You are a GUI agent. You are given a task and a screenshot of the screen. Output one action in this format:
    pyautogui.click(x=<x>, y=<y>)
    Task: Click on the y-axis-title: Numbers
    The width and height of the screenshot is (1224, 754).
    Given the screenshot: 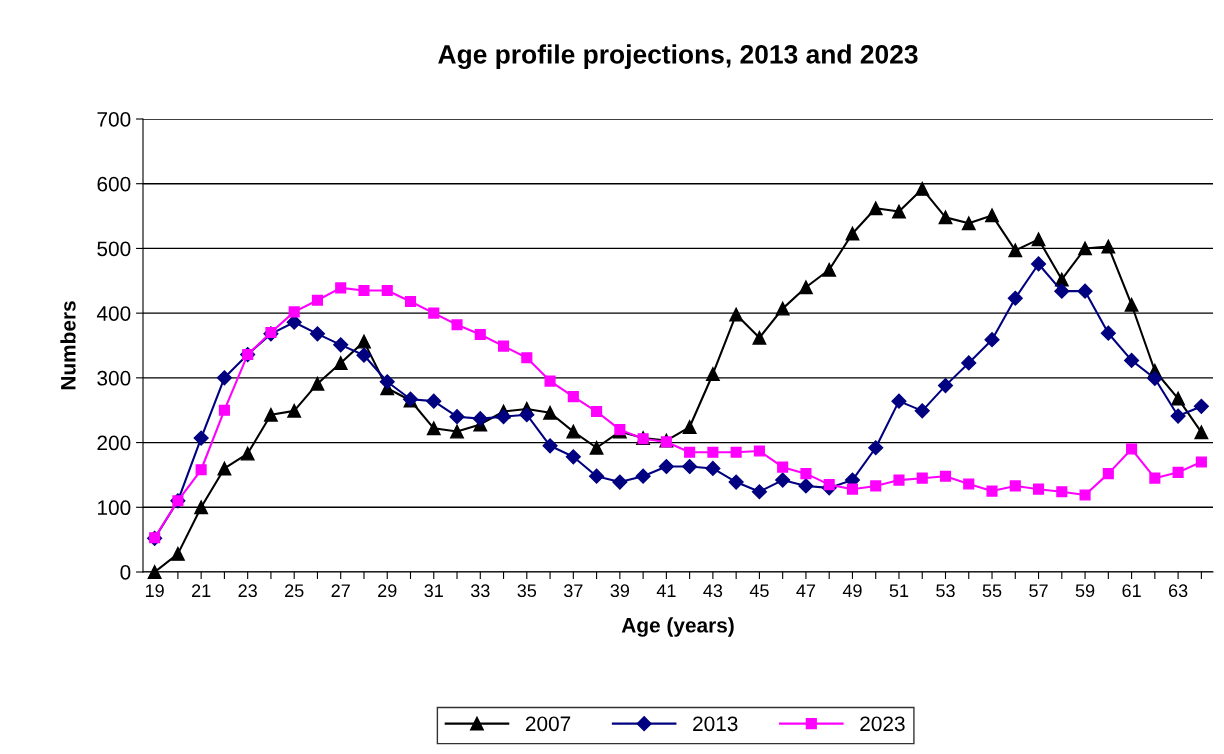 What is the action you would take?
    pyautogui.click(x=68, y=345)
    